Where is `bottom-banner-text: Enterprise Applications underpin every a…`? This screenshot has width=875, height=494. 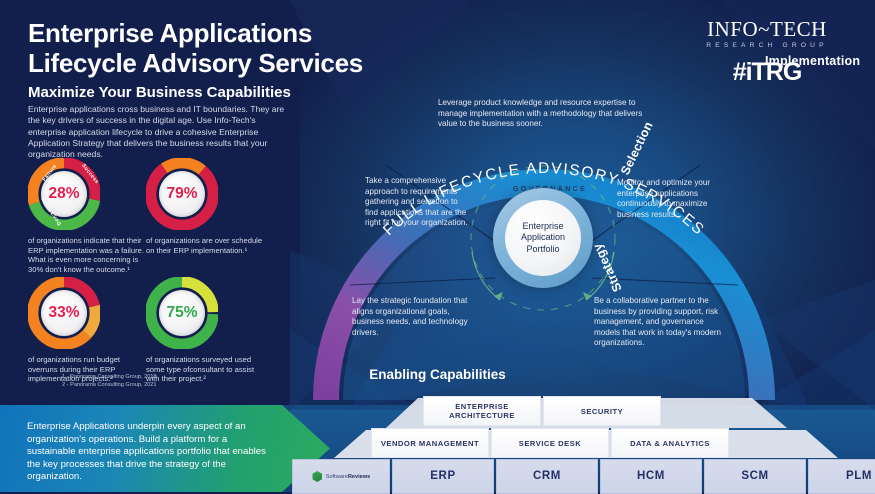 bottom-banner-text: Enterprise Applications underpin every a… is located at coordinates (146, 451).